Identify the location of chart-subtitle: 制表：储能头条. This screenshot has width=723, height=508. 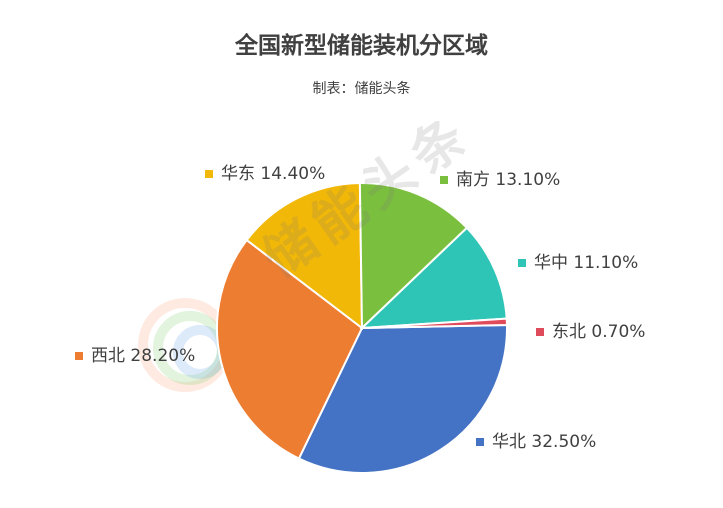
(361, 89).